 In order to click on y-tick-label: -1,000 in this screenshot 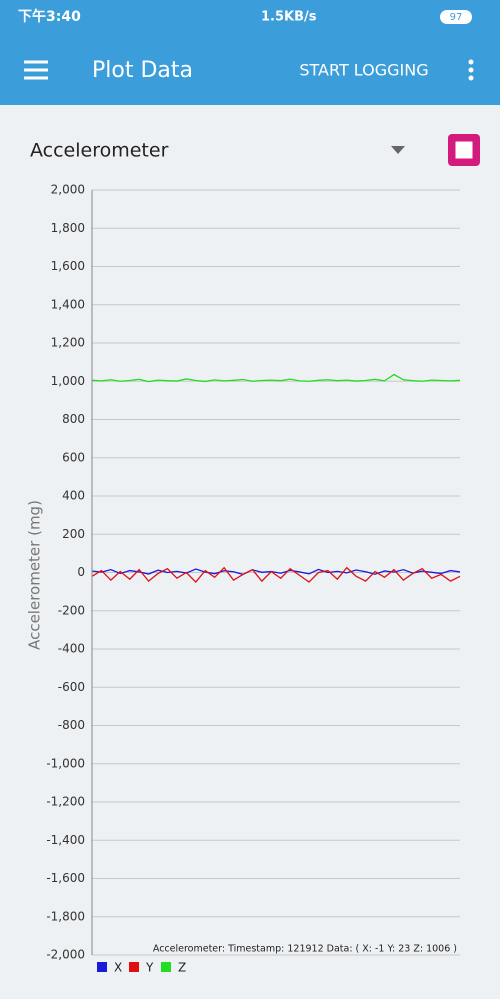, I will do `click(65, 763)`.